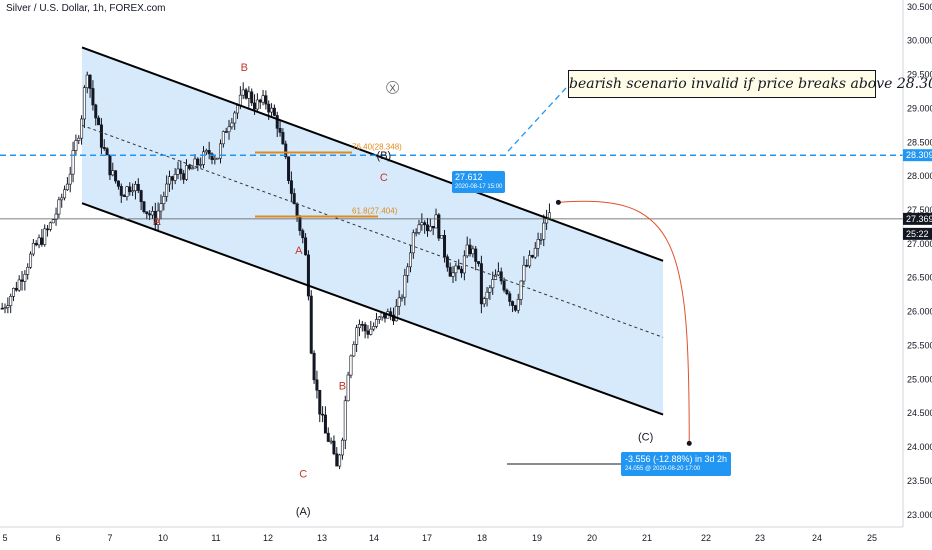  Describe the element at coordinates (689, 443) in the screenshot. I see `projection-end-point` at that location.